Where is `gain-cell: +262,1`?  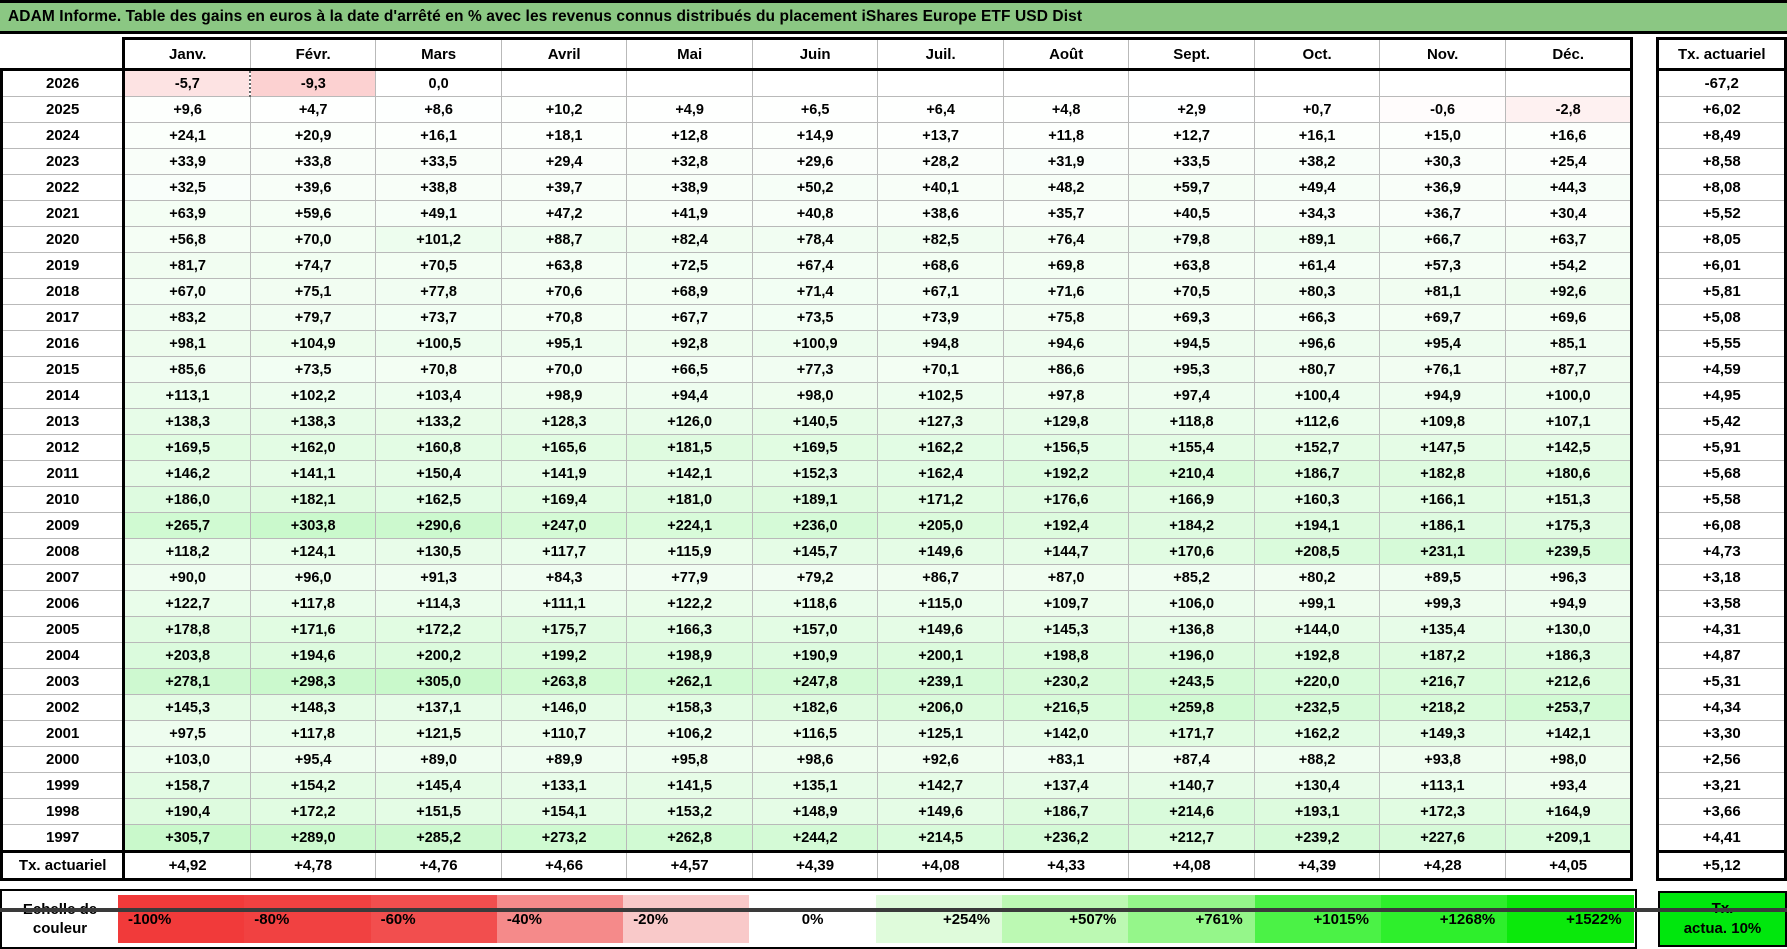 gain-cell: +262,1 is located at coordinates (689, 681).